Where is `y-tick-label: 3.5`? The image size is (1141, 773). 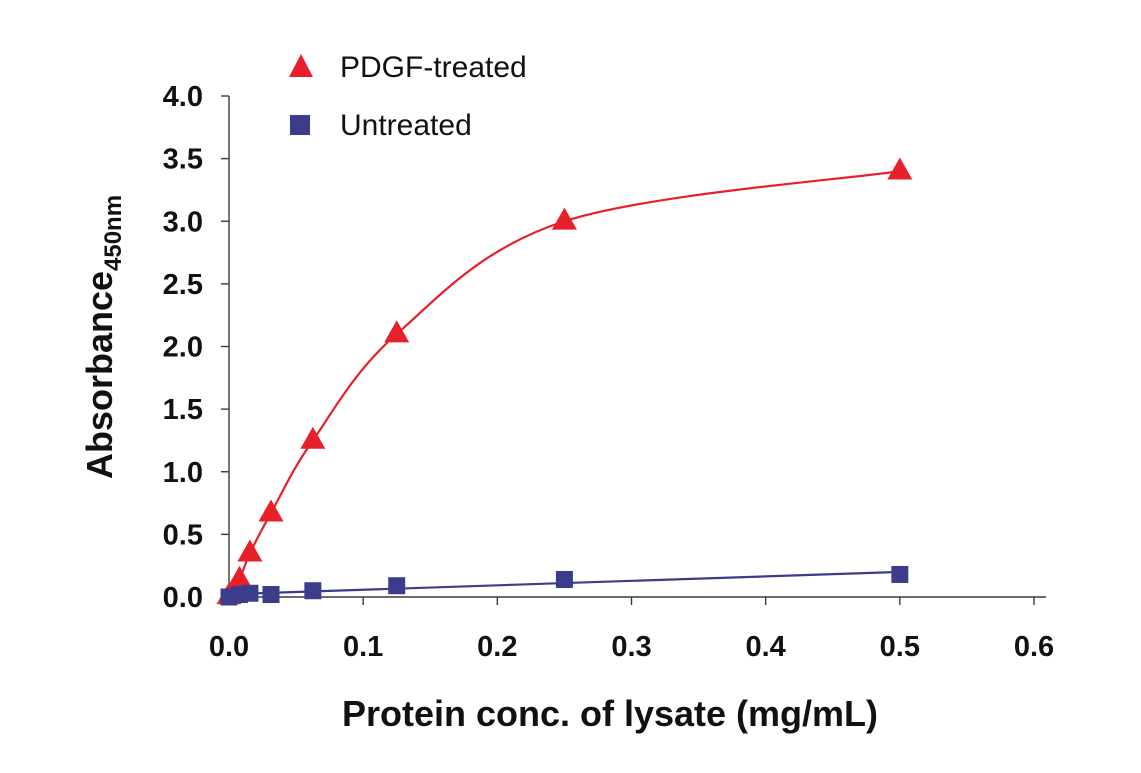
y-tick-label: 3.5 is located at coordinates (183, 160).